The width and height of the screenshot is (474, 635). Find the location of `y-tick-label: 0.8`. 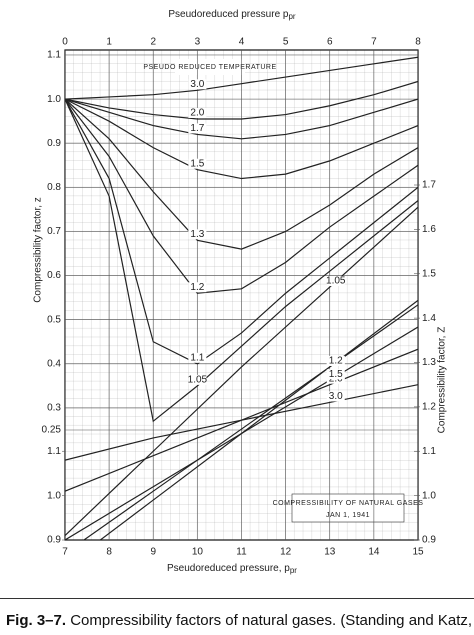

y-tick-label: 0.8 is located at coordinates (54, 187).